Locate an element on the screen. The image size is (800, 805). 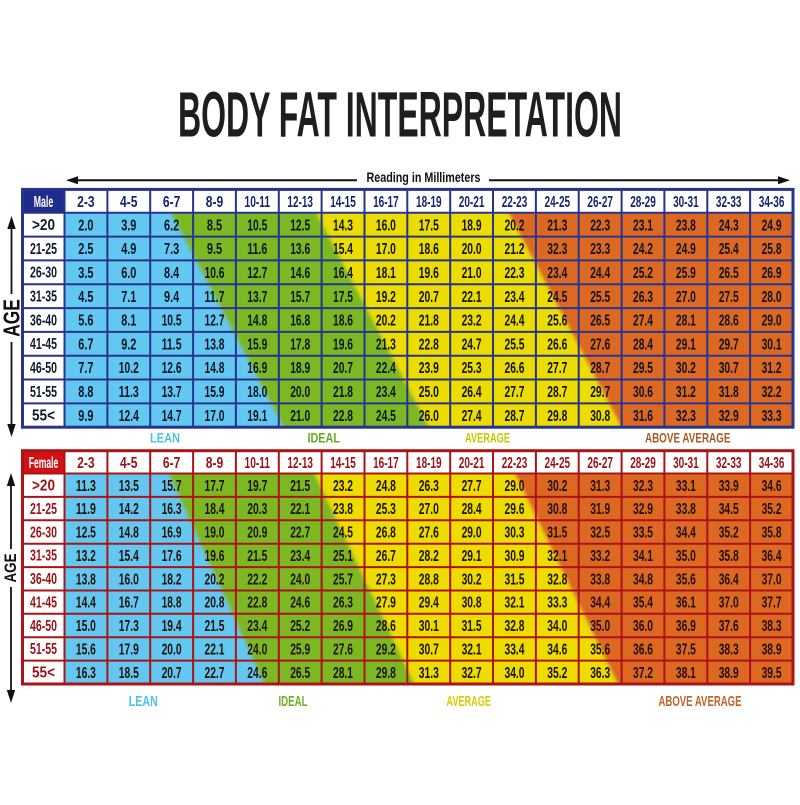
svg-text: 25.9 is located at coordinates (686, 273).